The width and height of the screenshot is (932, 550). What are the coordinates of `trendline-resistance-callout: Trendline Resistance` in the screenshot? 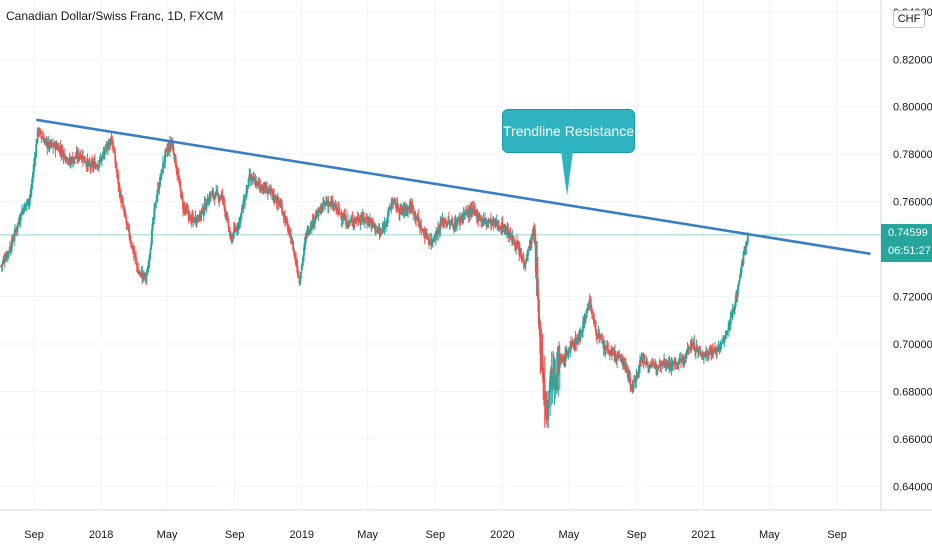 It's located at (568, 131).